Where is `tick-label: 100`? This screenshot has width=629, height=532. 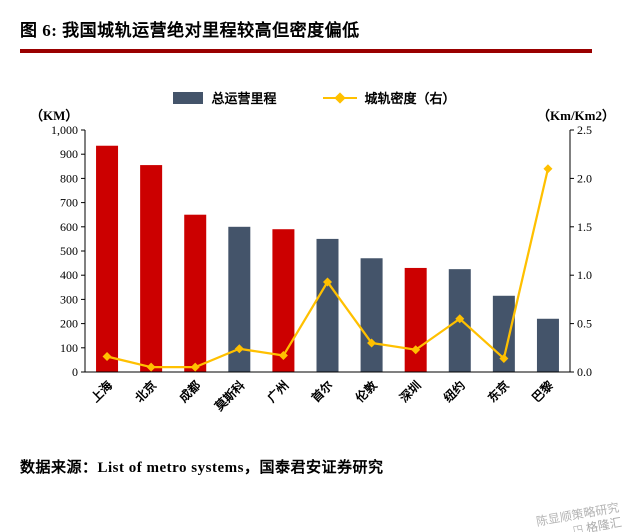
tick-label: 100 is located at coordinates (69, 348).